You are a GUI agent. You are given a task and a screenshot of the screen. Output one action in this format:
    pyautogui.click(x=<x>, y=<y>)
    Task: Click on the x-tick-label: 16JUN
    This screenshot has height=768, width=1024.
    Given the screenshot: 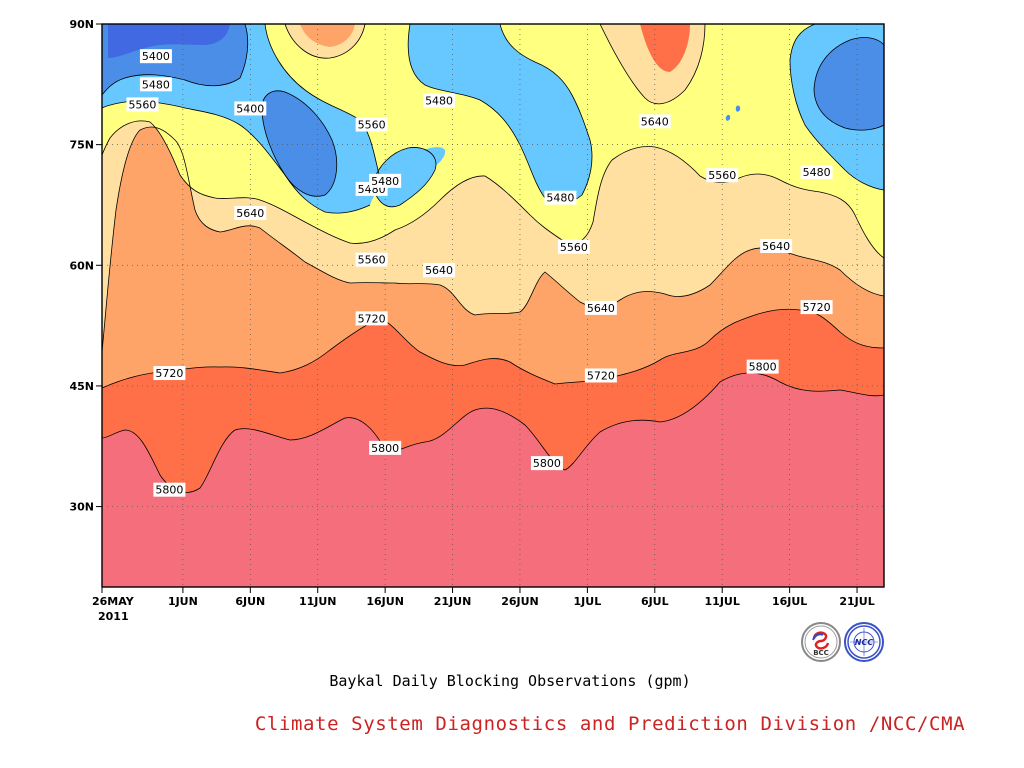 What is the action you would take?
    pyautogui.click(x=385, y=601)
    